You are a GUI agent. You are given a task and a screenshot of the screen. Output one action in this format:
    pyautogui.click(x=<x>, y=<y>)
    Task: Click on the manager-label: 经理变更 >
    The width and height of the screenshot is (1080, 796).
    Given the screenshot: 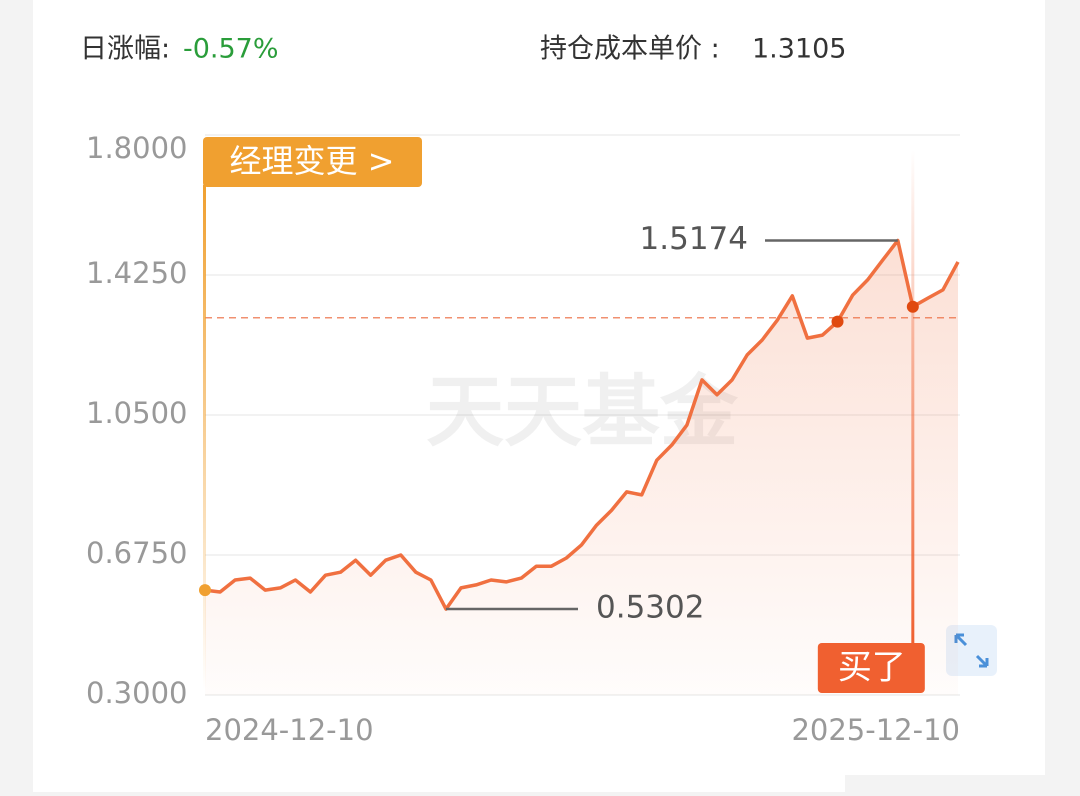 What is the action you would take?
    pyautogui.click(x=312, y=161)
    